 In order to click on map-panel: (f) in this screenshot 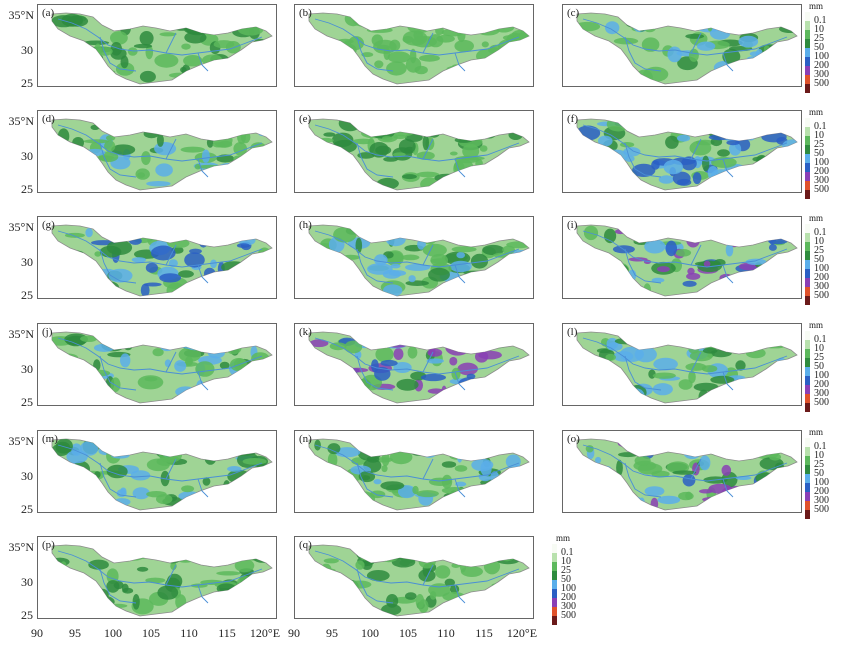, I will do `click(682, 151)`.